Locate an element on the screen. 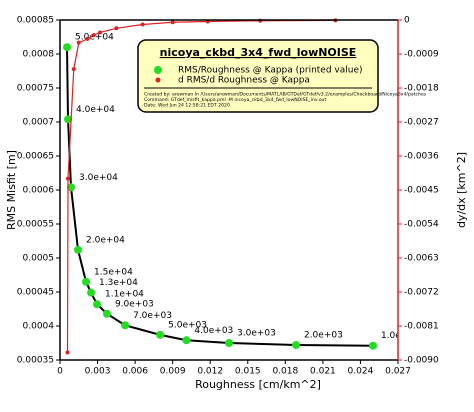  x-tick-label: 0.021 is located at coordinates (323, 372).